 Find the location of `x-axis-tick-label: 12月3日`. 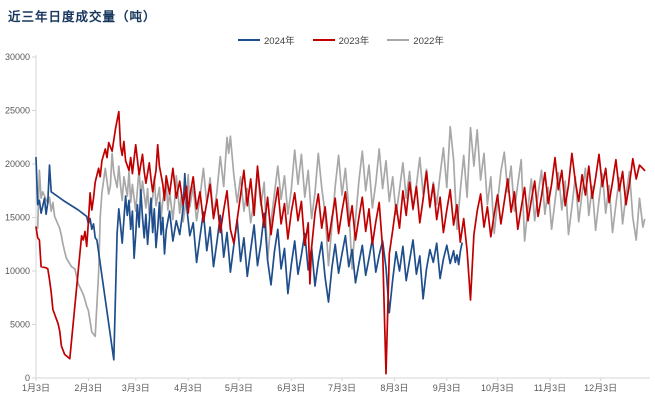

x-axis-tick-label: 12月3日 is located at coordinates (600, 388).